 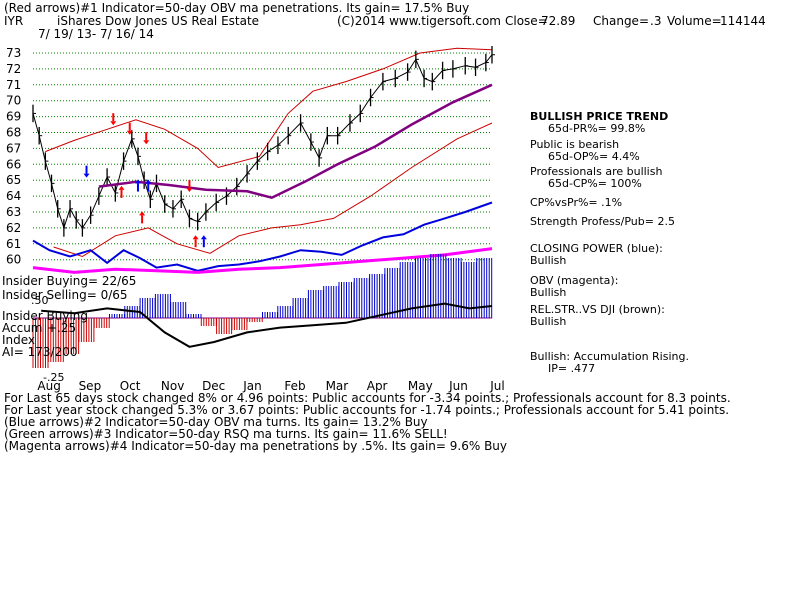 I want to click on accum-label: Accum, so click(x=22, y=328).